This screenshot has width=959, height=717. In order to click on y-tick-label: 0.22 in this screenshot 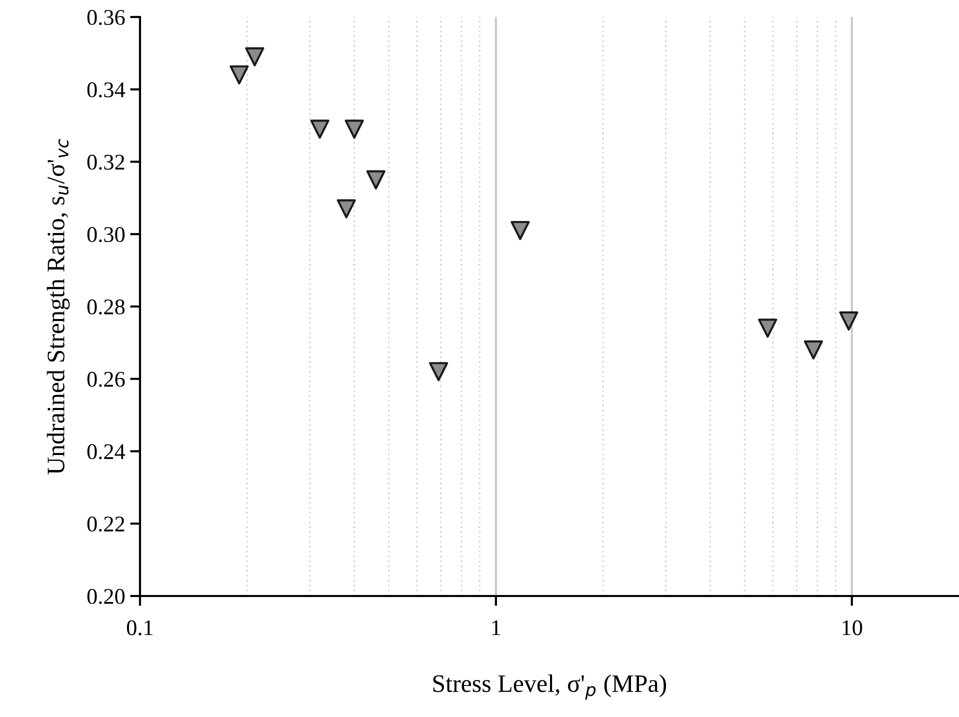, I will do `click(105, 524)`.